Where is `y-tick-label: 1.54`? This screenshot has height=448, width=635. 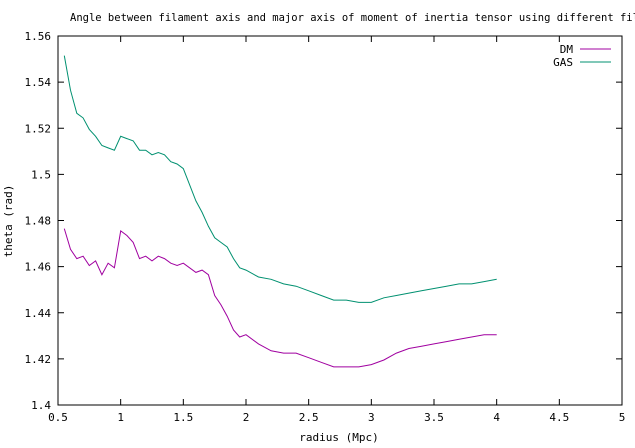 y-tick-label: 1.54 is located at coordinates (38, 82).